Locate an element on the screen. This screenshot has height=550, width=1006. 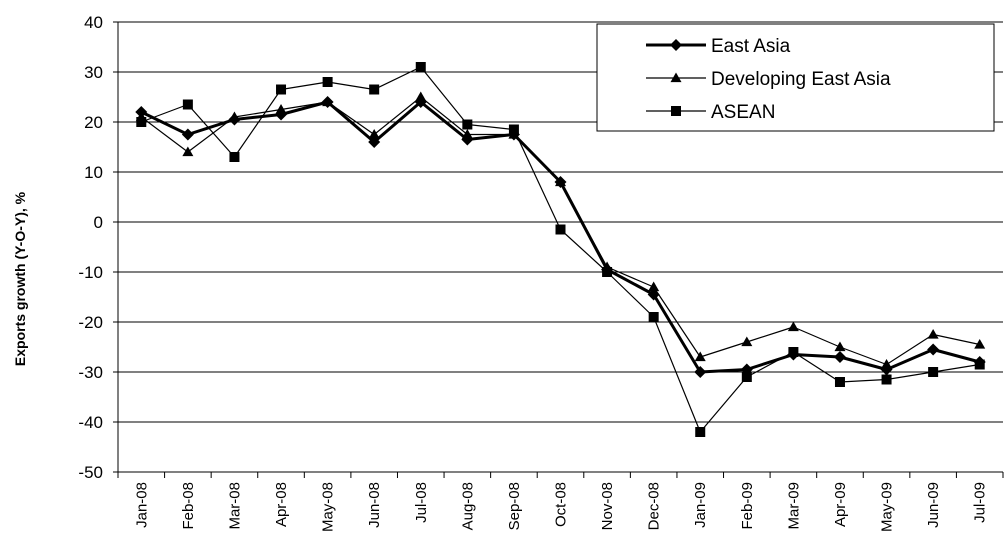
x-tick-label: Jul-08 is located at coordinates (421, 502).